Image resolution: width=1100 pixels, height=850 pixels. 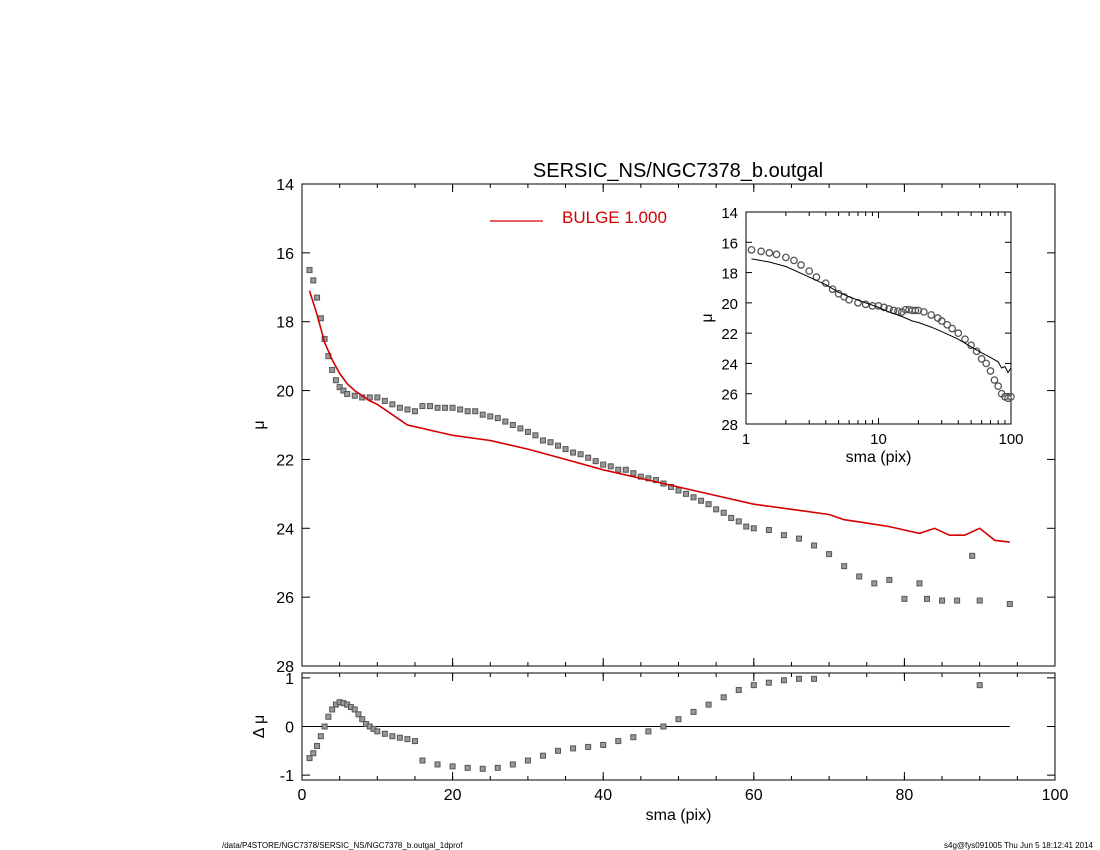 I want to click on inset-xlabel: sma (pix), so click(x=879, y=457).